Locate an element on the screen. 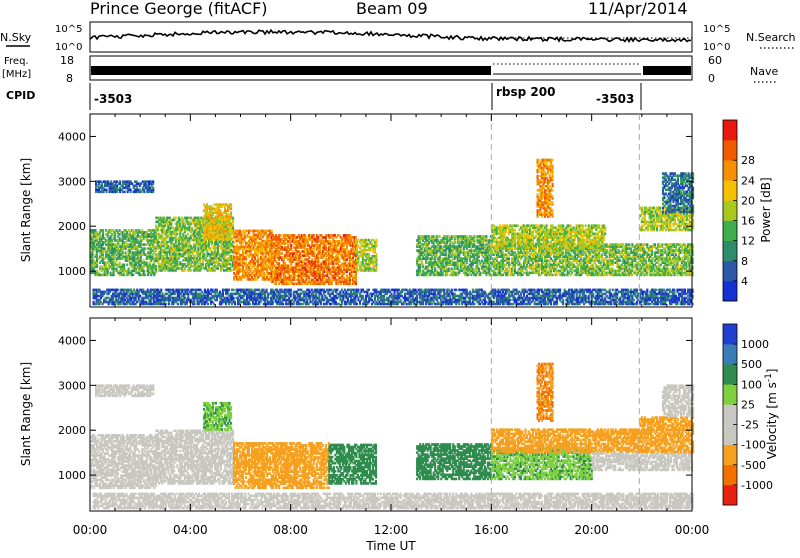 The width and height of the screenshot is (800, 558). nsky-label: N.Sky is located at coordinates (16, 37).